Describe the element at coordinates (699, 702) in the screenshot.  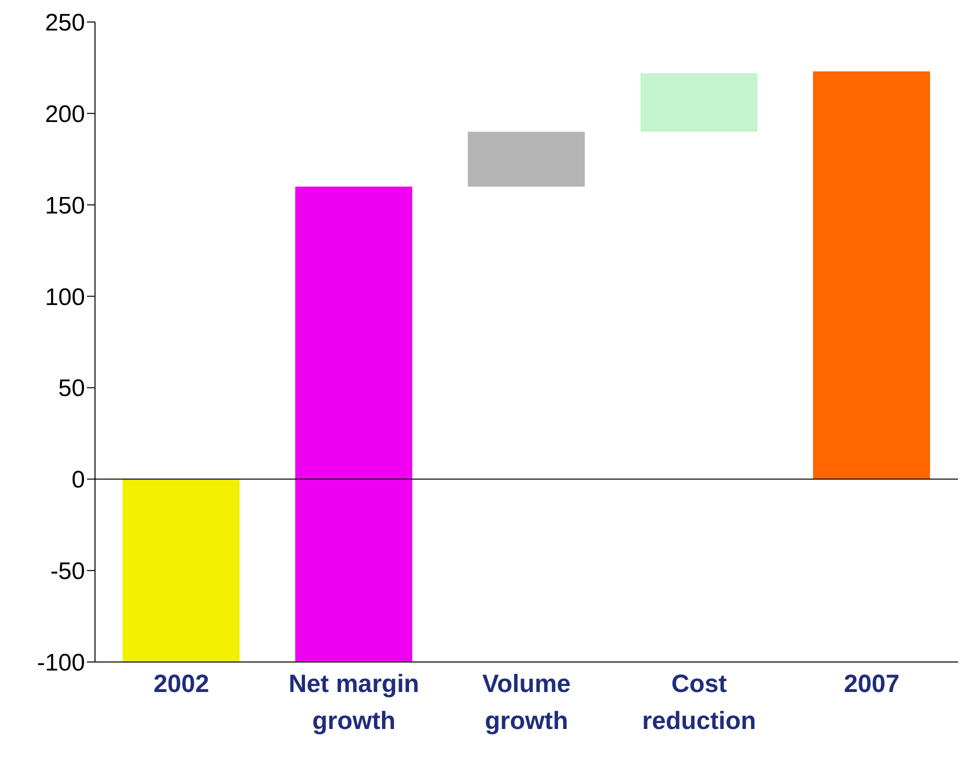
I see `x-tick-label: Cost reduction` at that location.